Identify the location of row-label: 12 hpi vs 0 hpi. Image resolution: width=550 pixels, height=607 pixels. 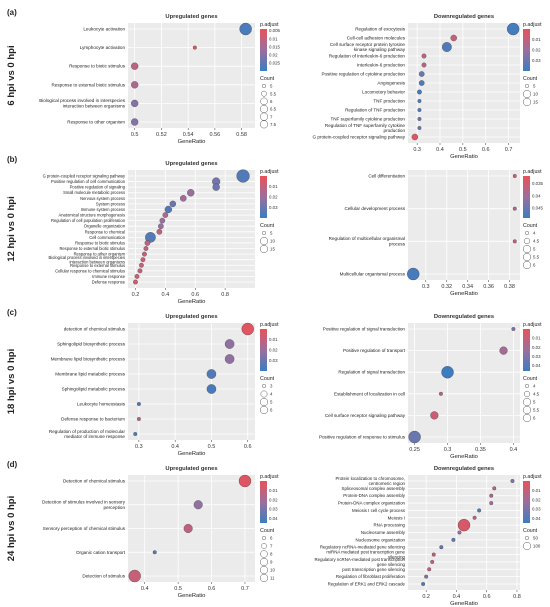
(11, 228).